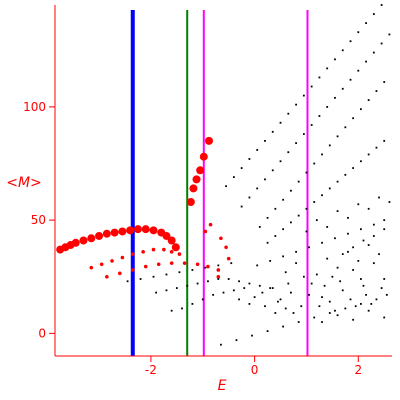 This screenshot has height=400, width=400. What do you see at coordinates (151, 370) in the screenshot?
I see `x-tick-label-0: -2` at bounding box center [151, 370].